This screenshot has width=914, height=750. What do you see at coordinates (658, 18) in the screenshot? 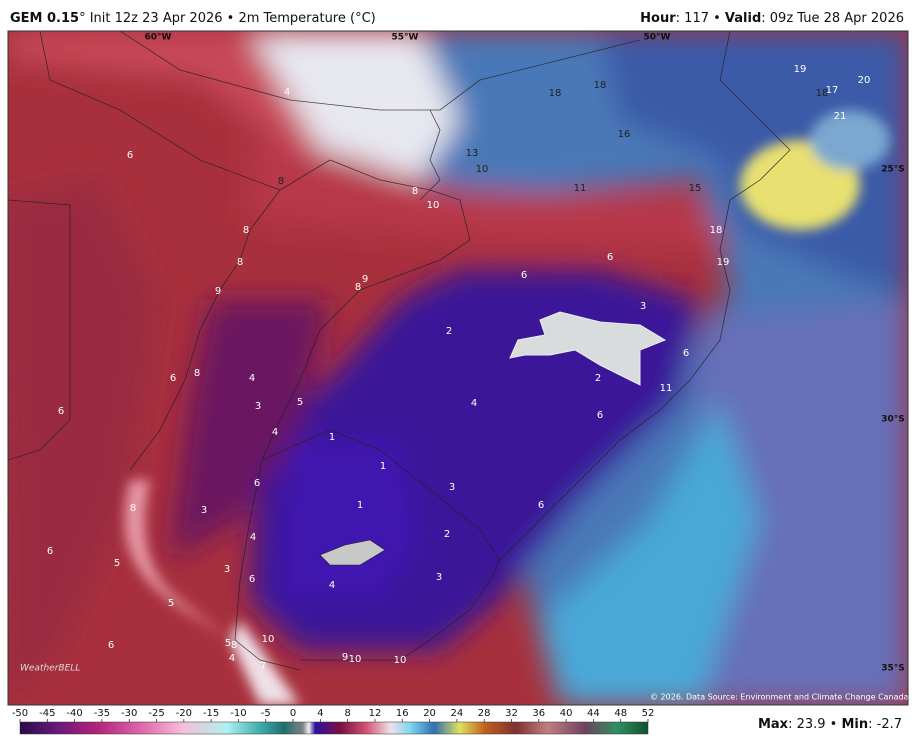
I see `hour-label: Hour` at bounding box center [658, 18].